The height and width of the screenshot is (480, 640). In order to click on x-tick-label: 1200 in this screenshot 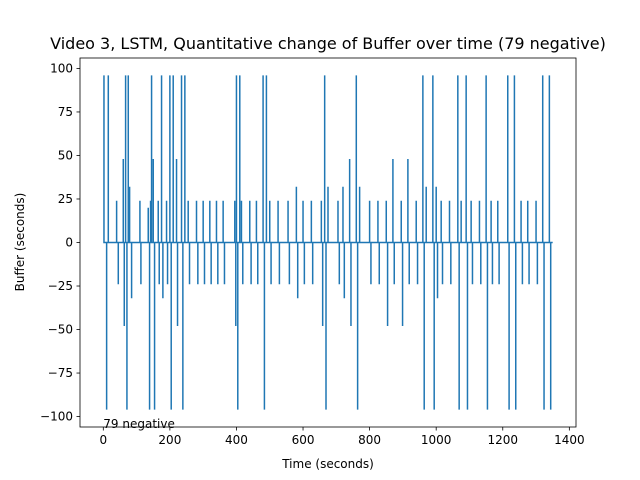, I will do `click(502, 440)`.